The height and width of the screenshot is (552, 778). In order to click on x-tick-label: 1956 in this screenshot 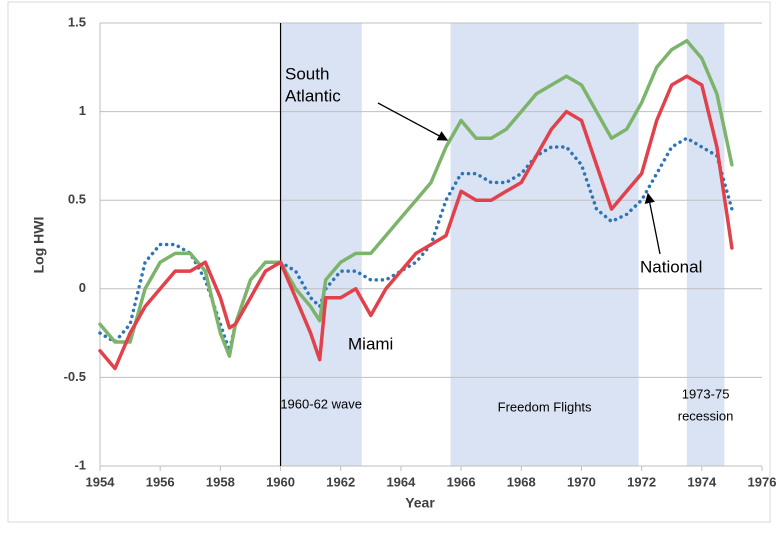, I will do `click(160, 481)`.